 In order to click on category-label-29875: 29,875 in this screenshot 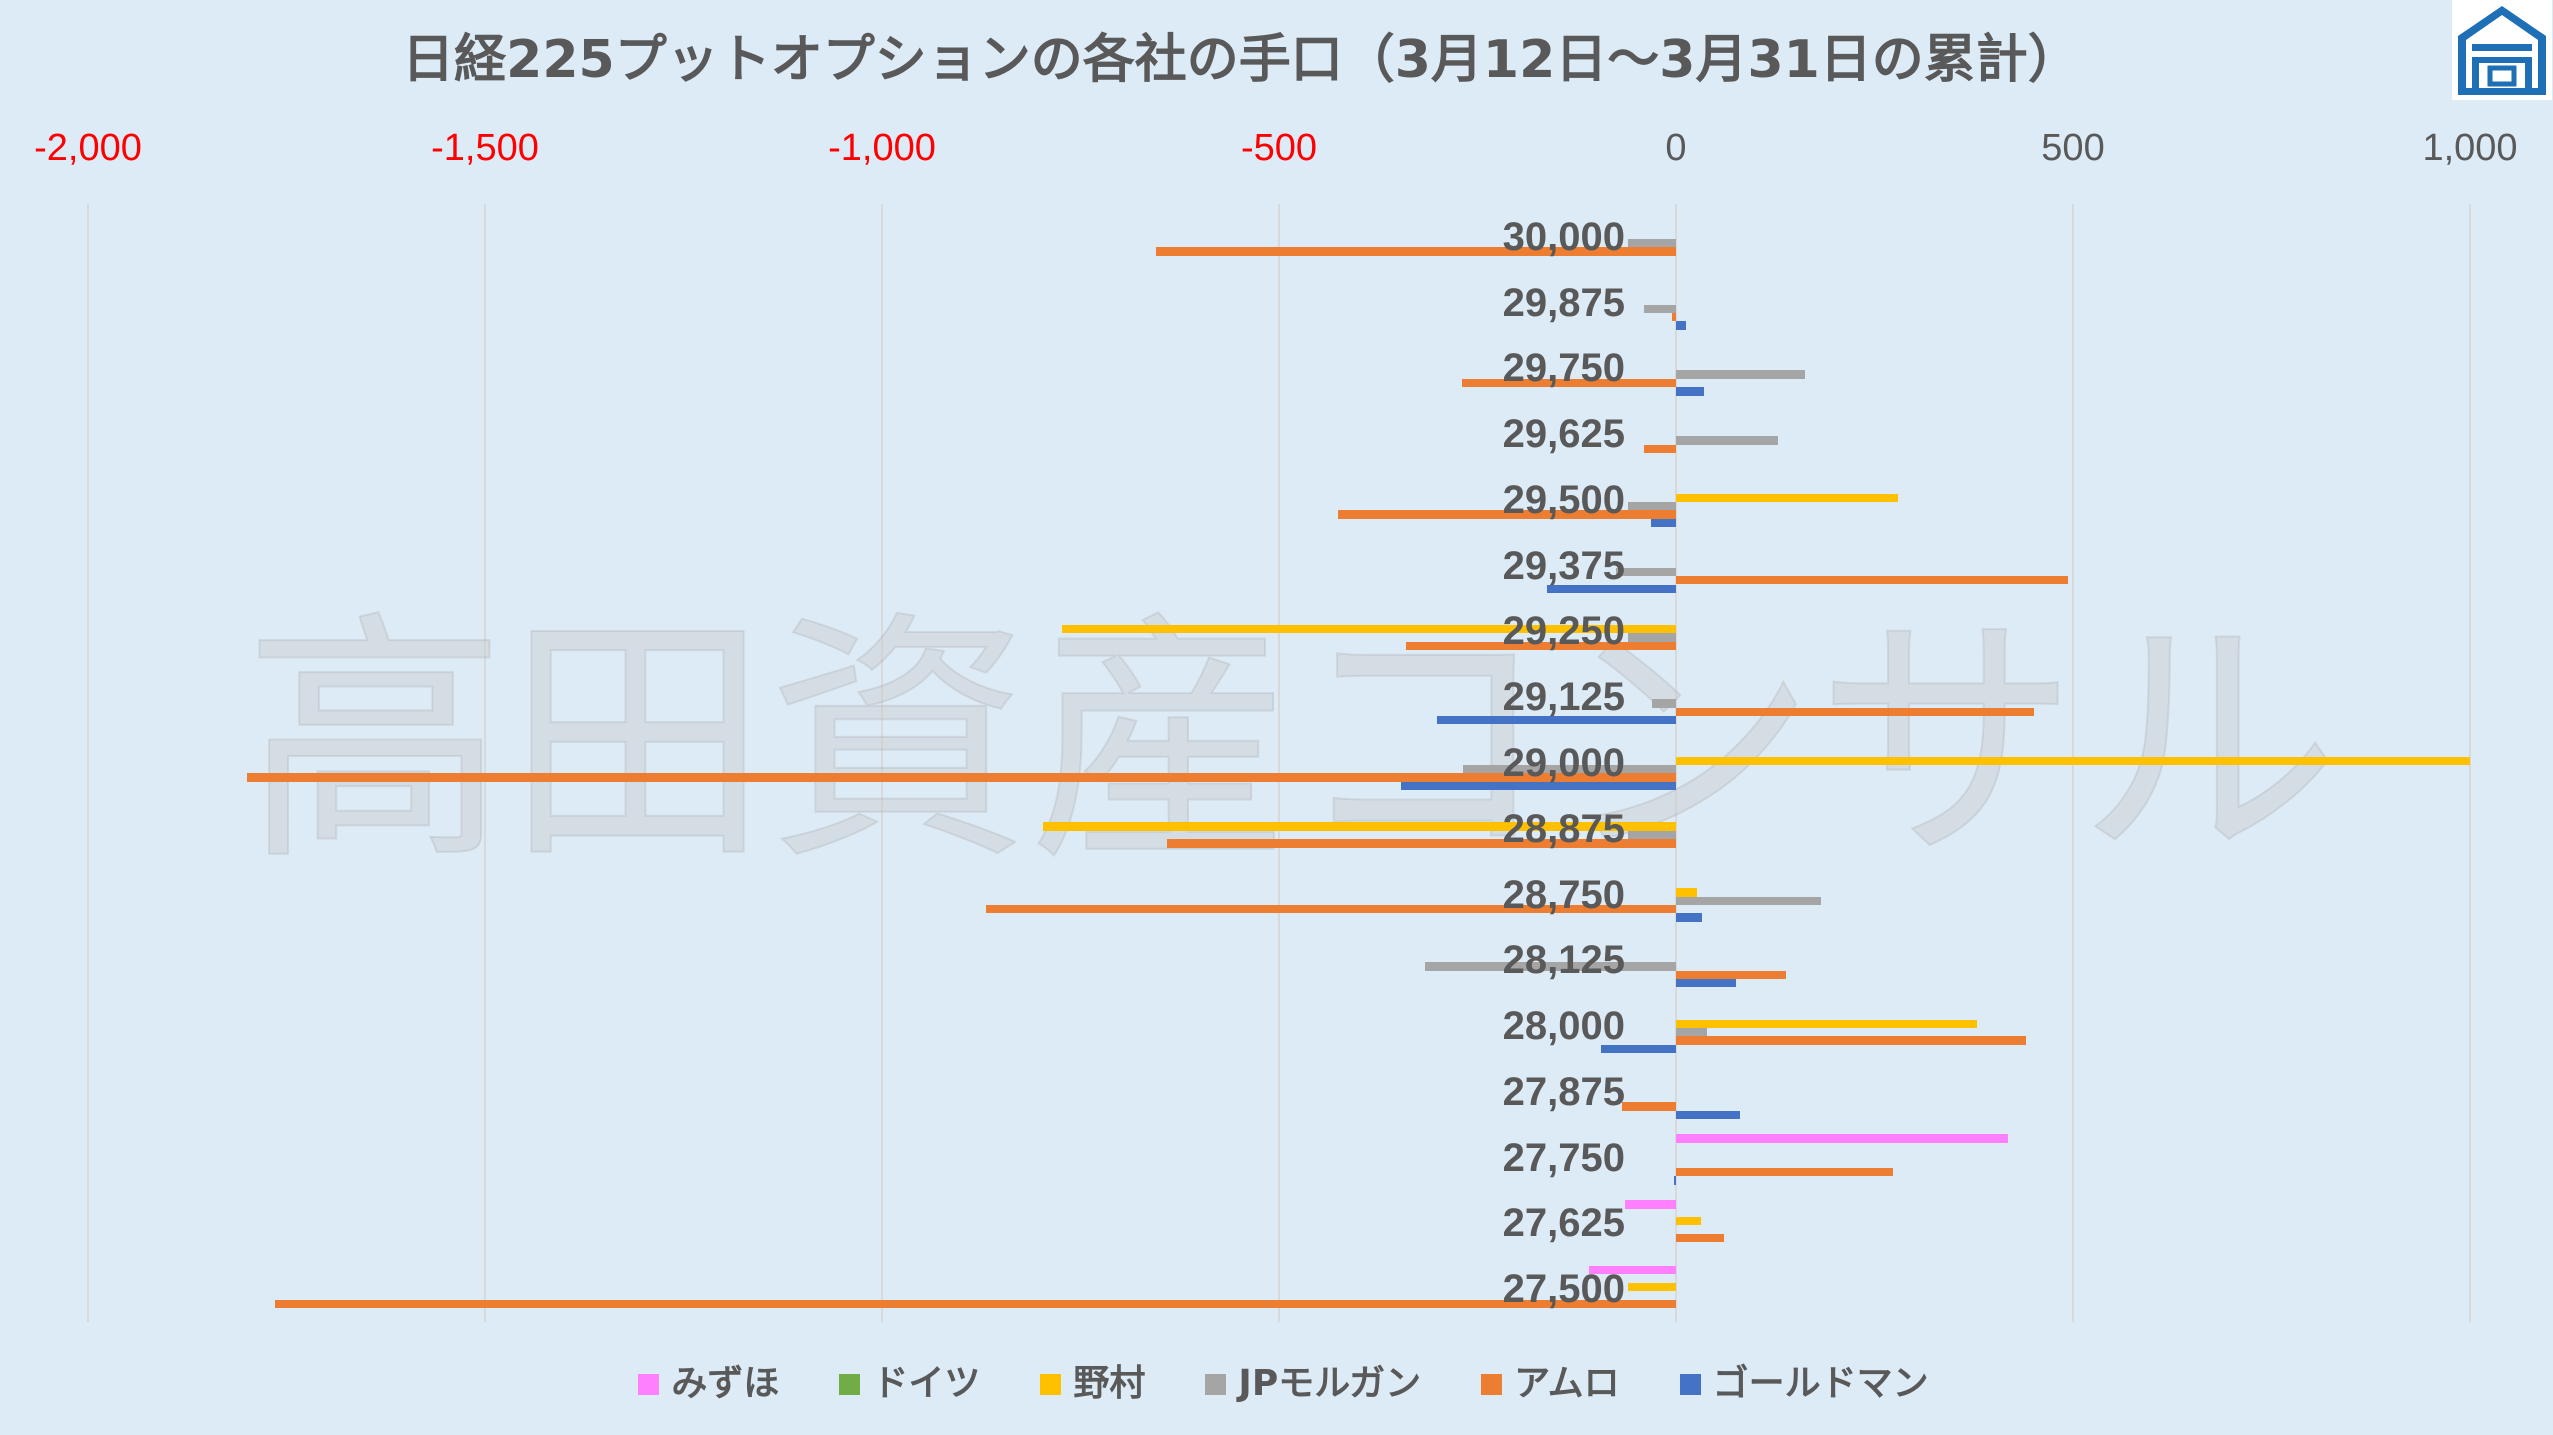, I will do `click(1563, 302)`.